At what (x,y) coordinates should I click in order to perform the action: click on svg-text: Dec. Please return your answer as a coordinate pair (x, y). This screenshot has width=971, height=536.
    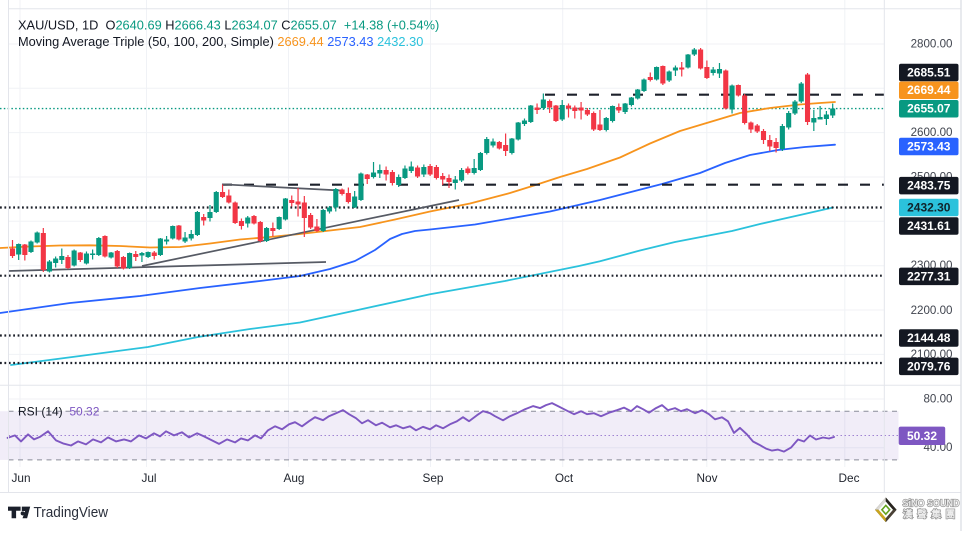
    Looking at the image, I should click on (849, 478).